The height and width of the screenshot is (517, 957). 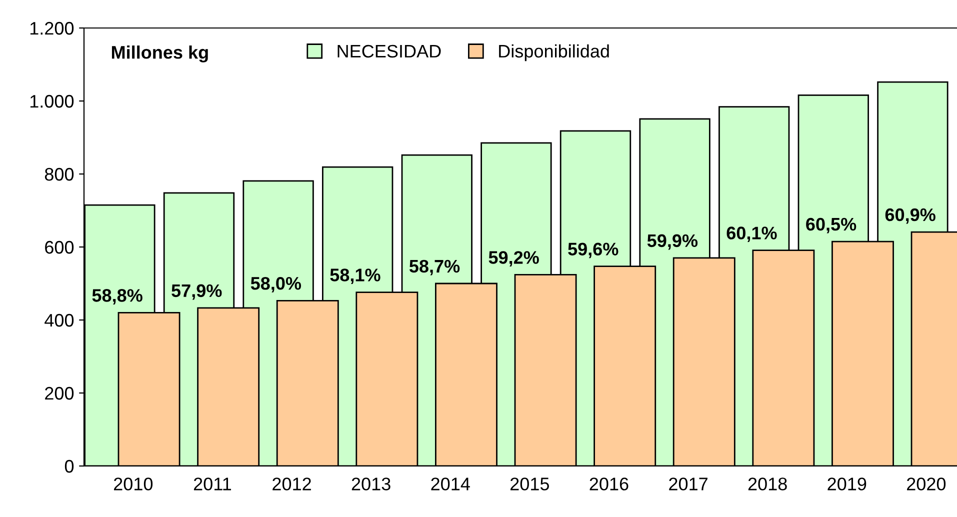 What do you see at coordinates (213, 484) in the screenshot?
I see `x-tick-label: 2011` at bounding box center [213, 484].